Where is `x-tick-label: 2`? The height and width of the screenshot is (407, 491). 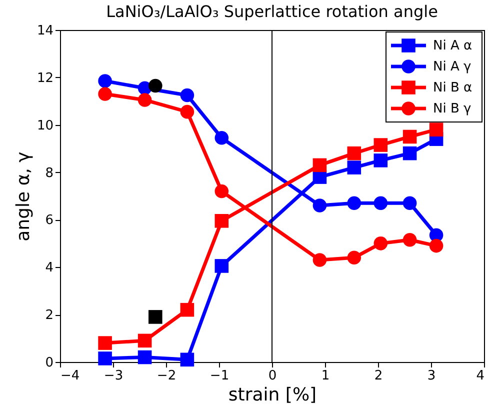
x-tick-label: 2 is located at coordinates (378, 376).